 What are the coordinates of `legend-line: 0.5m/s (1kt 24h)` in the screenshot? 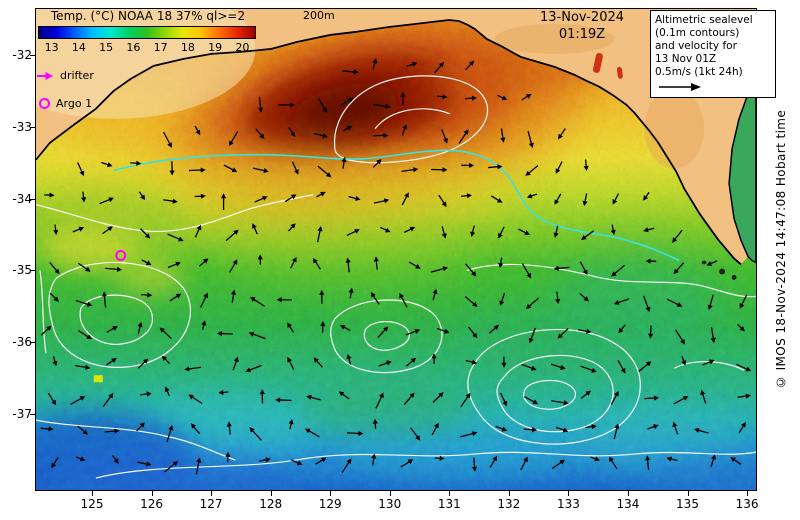 It's located at (699, 72).